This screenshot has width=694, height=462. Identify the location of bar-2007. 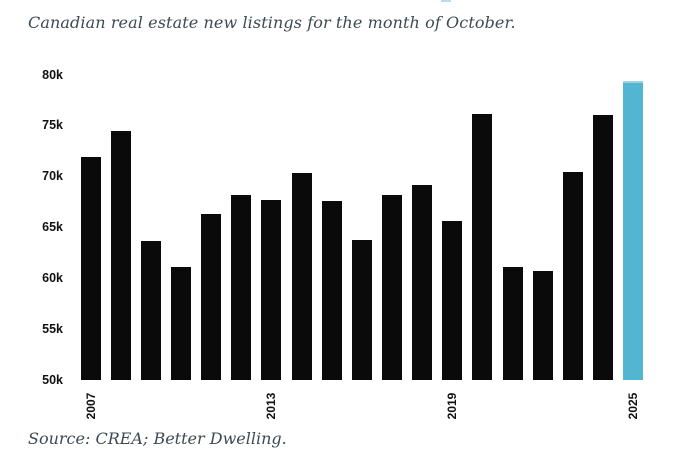
(90, 268).